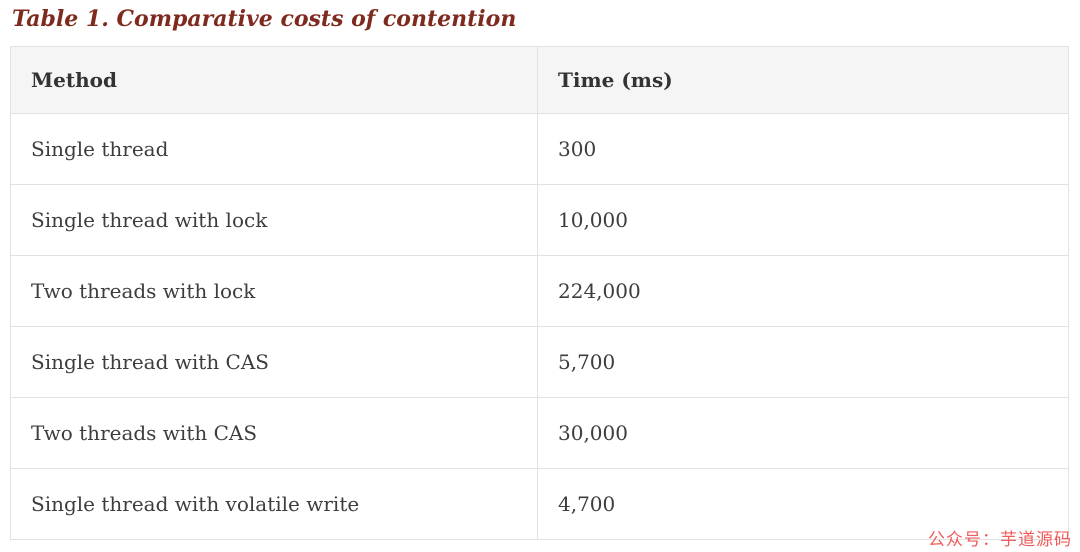 The height and width of the screenshot is (552, 1080). What do you see at coordinates (264, 19) in the screenshot?
I see `table-caption: Table 1. Comparative costs of contention` at bounding box center [264, 19].